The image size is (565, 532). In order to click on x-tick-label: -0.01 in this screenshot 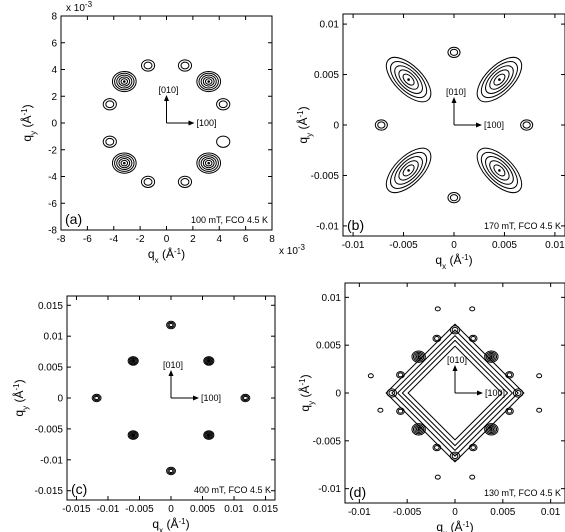, I will do `click(108, 509)`.